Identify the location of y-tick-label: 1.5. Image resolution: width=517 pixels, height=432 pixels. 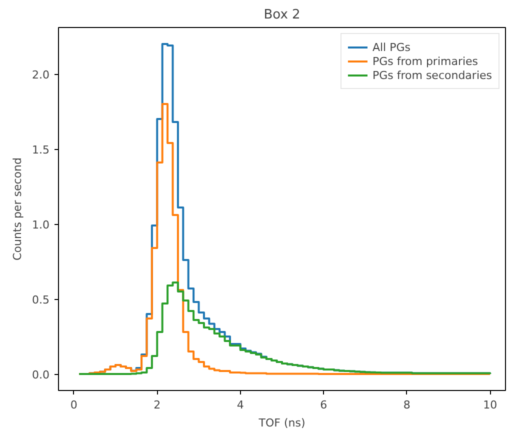
(41, 150).